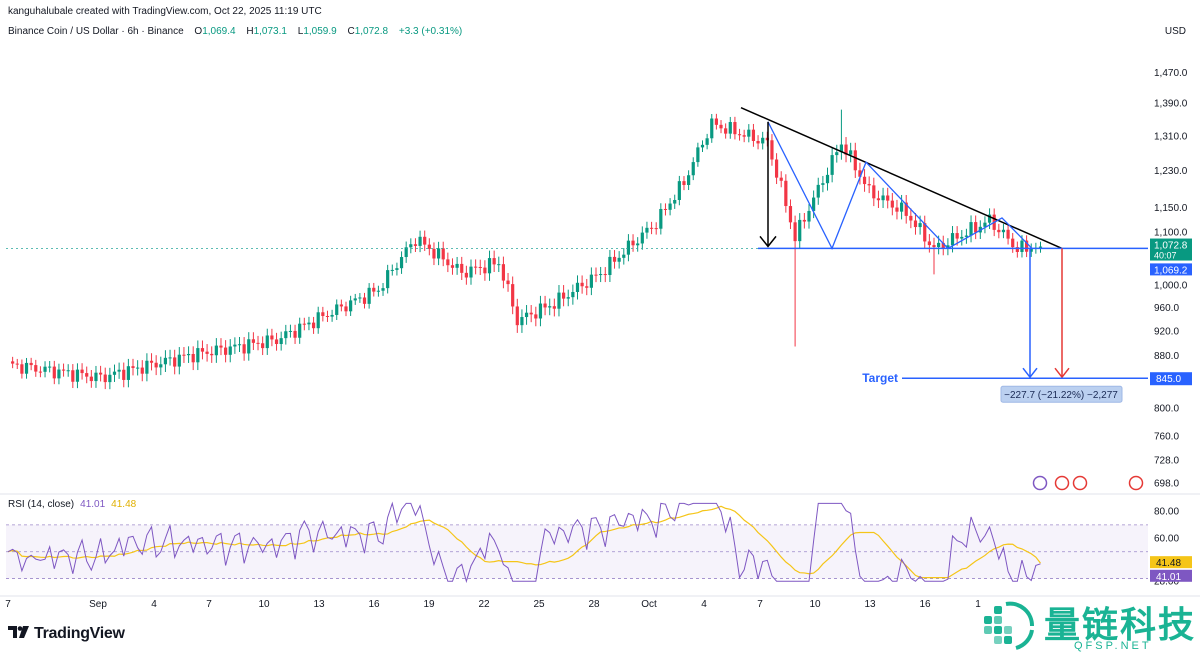  I want to click on tradingview-logo: TradingView, so click(66, 634).